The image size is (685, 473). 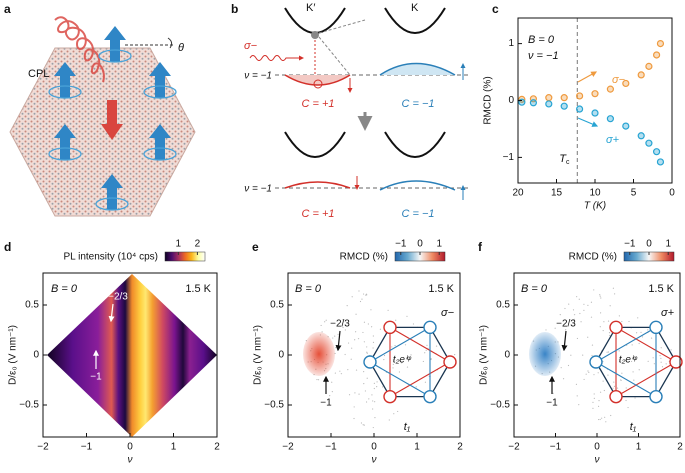 I want to click on panel-a: a CPL θ, so click(x=100, y=109).